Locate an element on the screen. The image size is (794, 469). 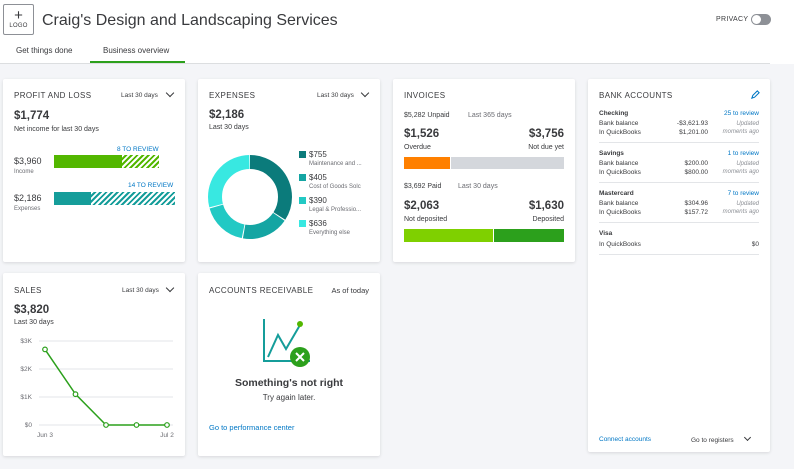
privacy-toggle is located at coordinates (761, 19).